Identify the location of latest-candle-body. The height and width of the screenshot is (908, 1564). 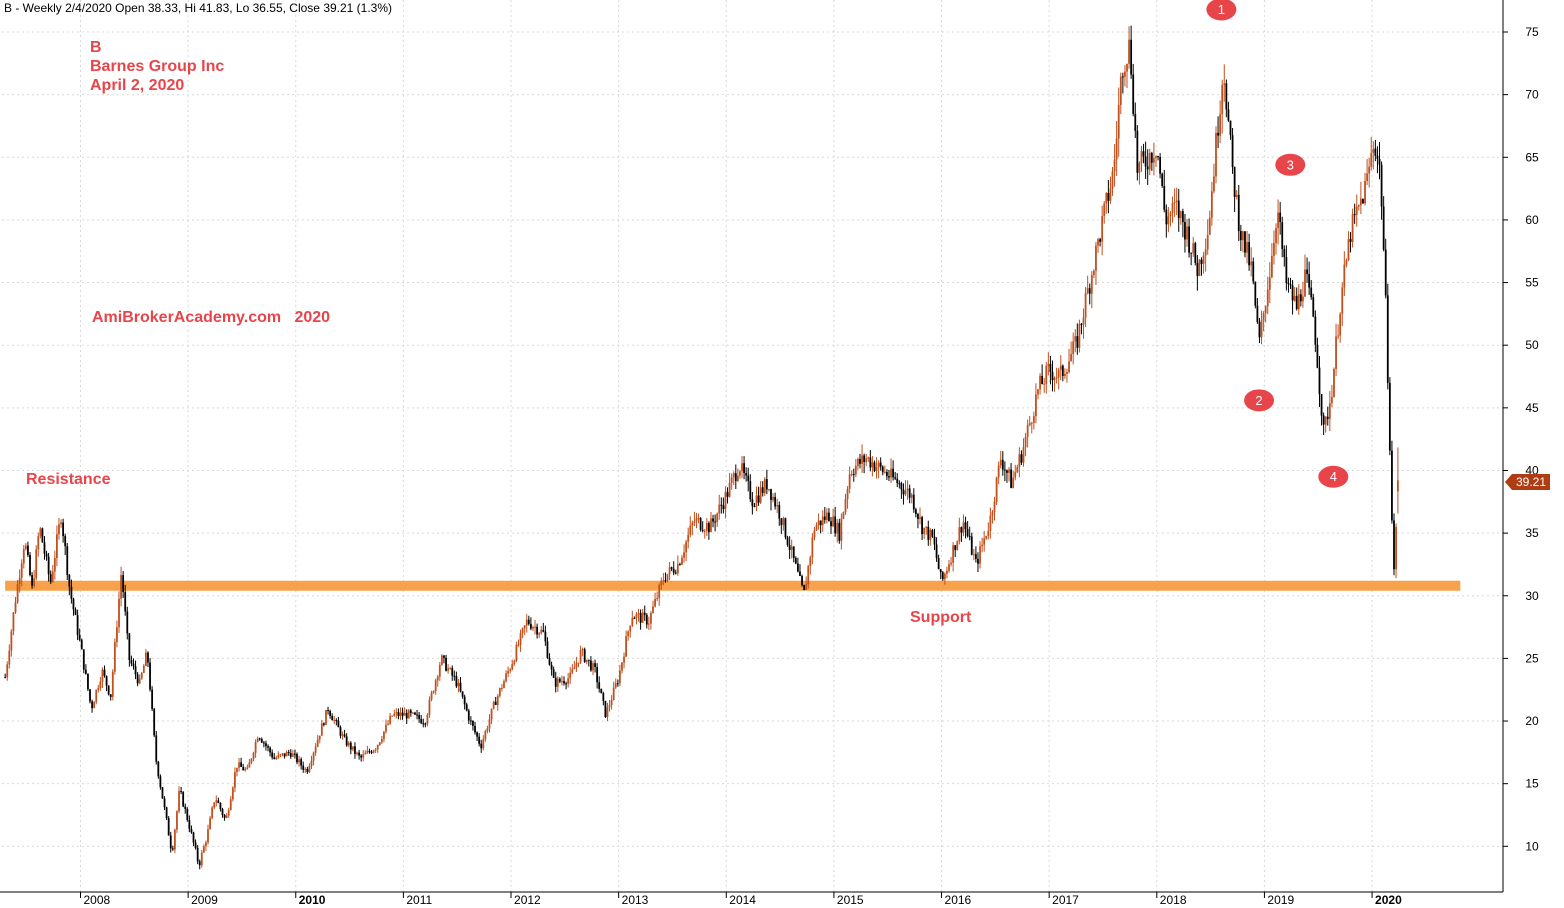
(1397, 486).